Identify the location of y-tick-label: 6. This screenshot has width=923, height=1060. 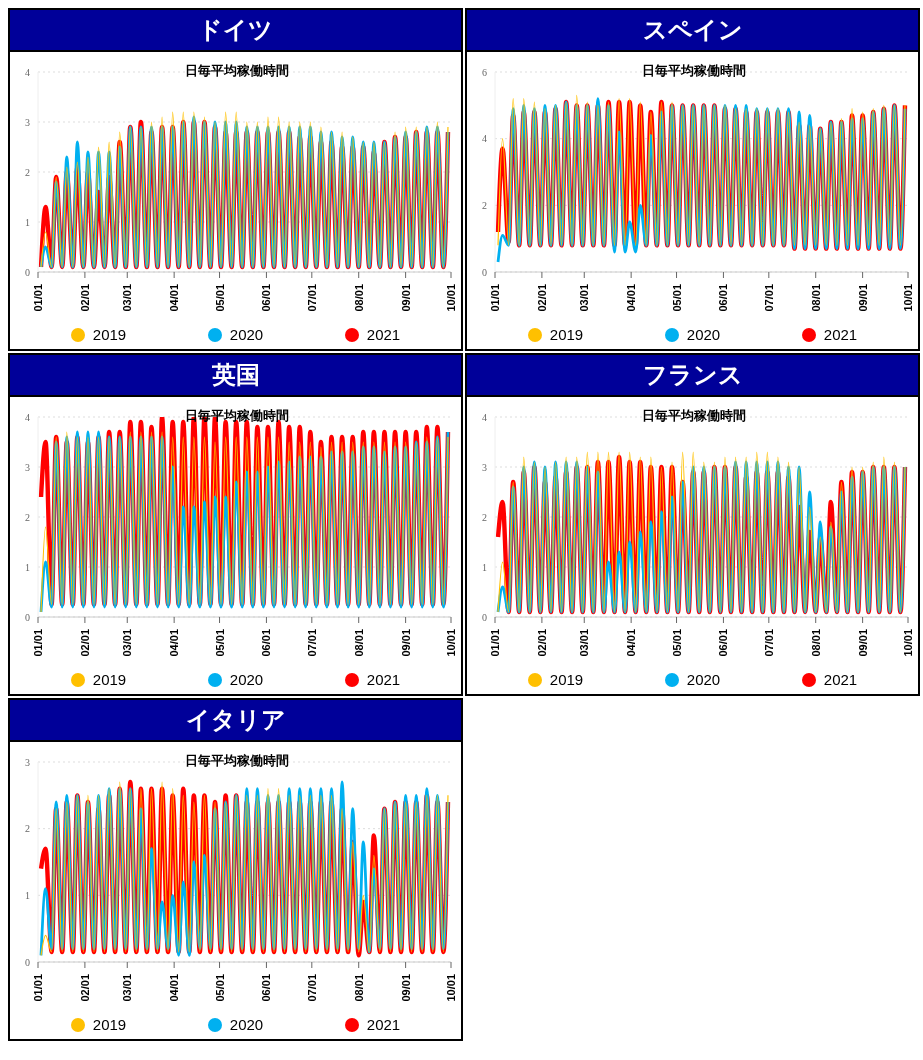
(484, 72).